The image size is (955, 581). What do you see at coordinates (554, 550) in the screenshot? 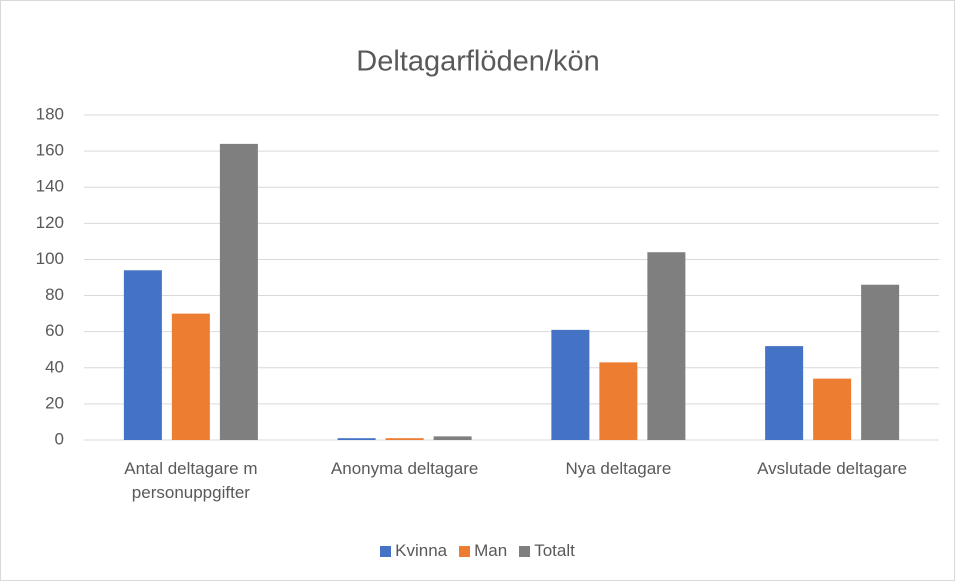
I see `legend-label: Totalt` at bounding box center [554, 550].